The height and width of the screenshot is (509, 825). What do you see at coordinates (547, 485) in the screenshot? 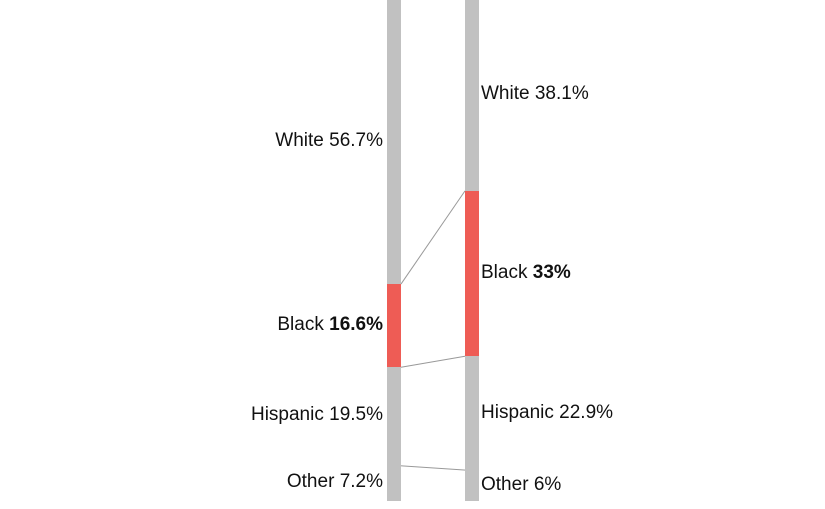
I see `value-text: 6%` at bounding box center [547, 485].